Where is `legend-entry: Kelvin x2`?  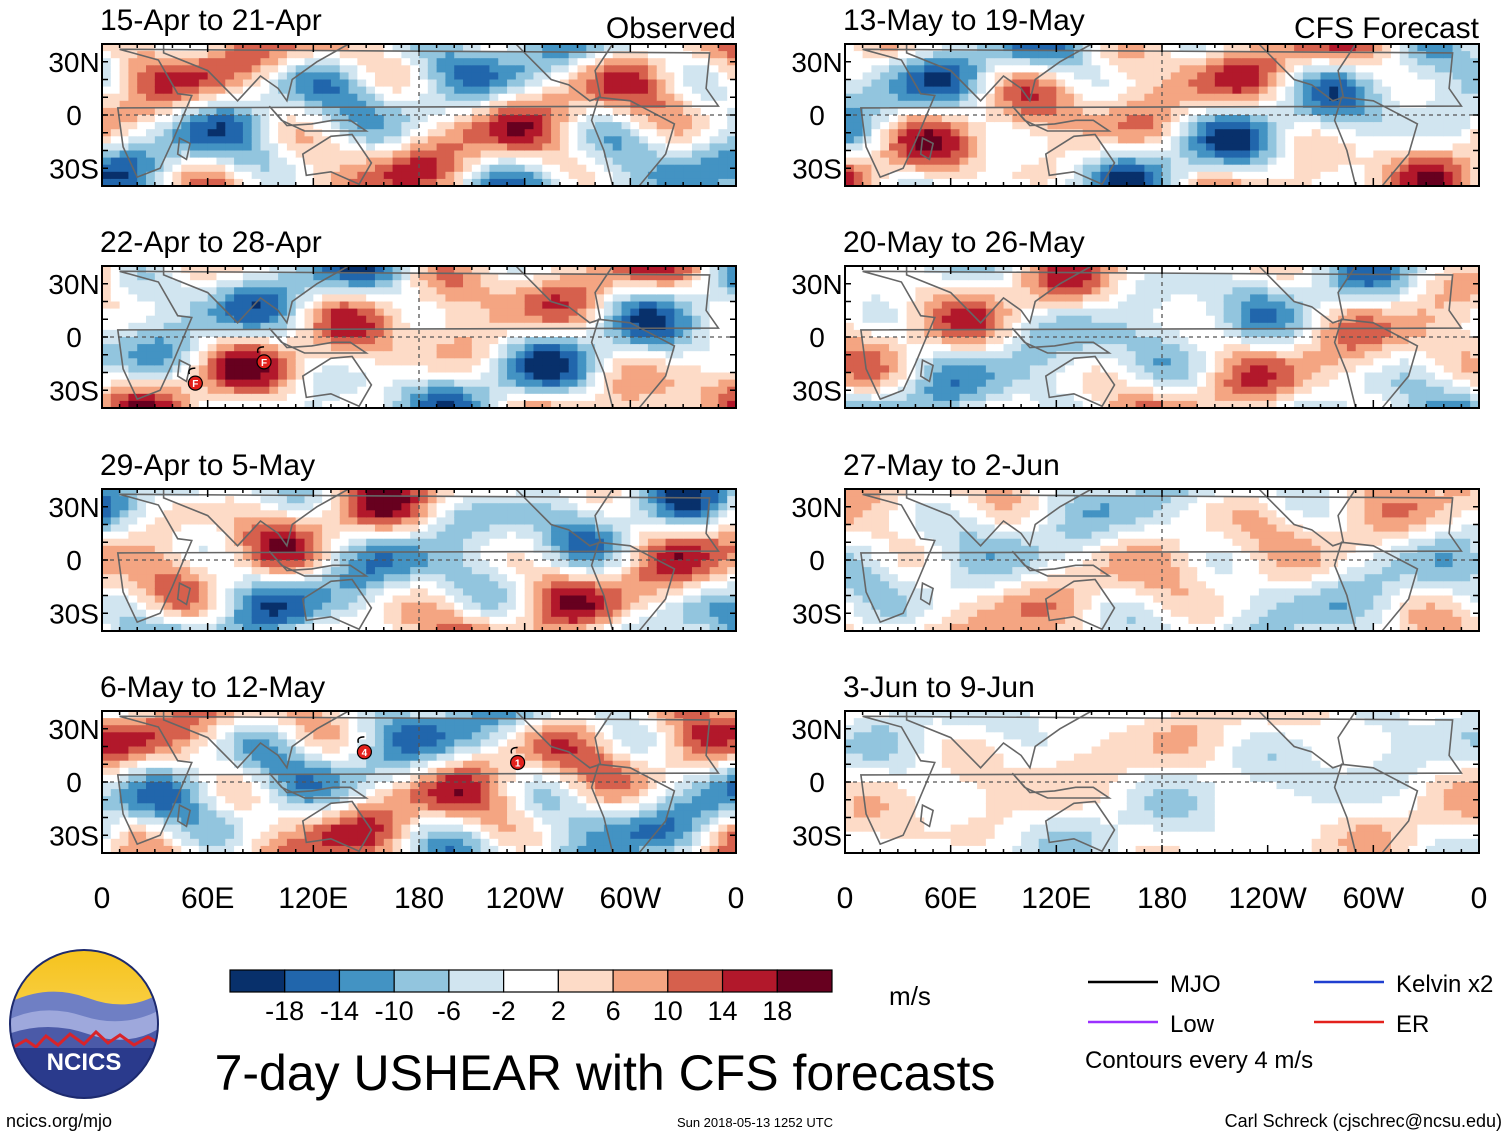 legend-entry: Kelvin x2 is located at coordinates (1403, 984).